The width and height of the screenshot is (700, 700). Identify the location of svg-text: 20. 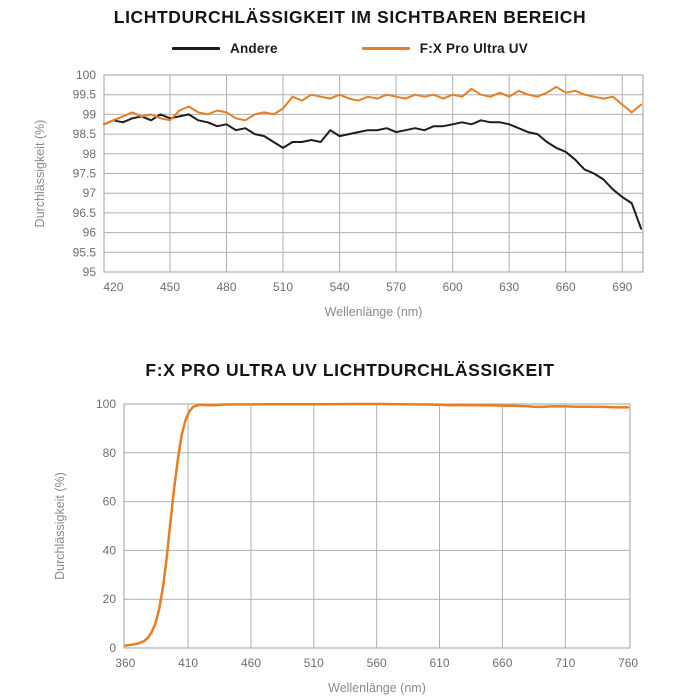
(110, 599).